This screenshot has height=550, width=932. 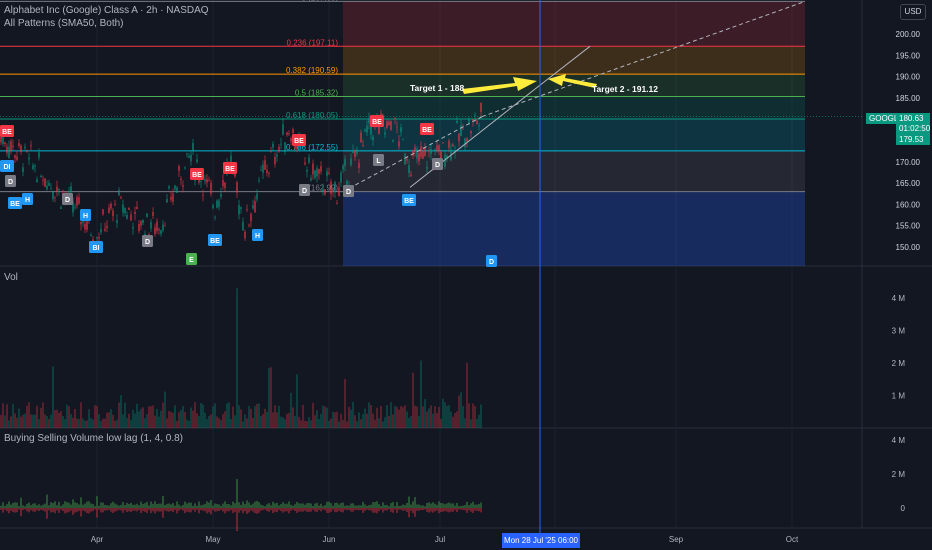 What do you see at coordinates (10, 182) in the screenshot?
I see `pattern-badge-label: D` at bounding box center [10, 182].